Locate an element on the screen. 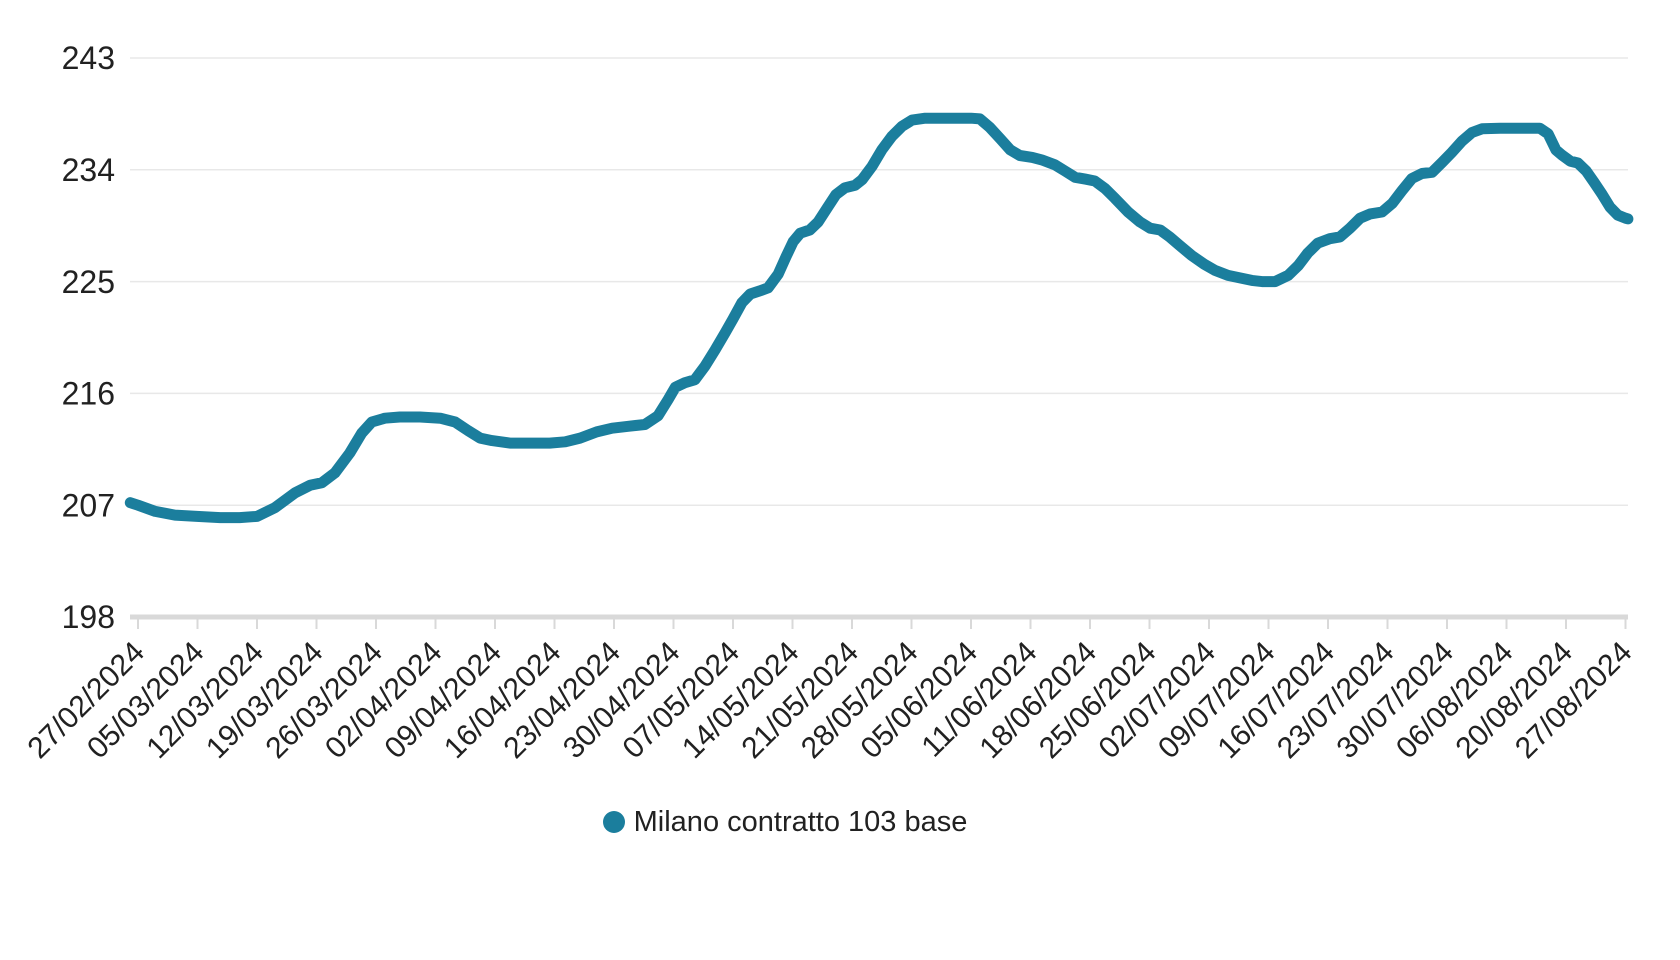 The height and width of the screenshot is (960, 1680). y-tick-label: 216 is located at coordinates (88, 394).